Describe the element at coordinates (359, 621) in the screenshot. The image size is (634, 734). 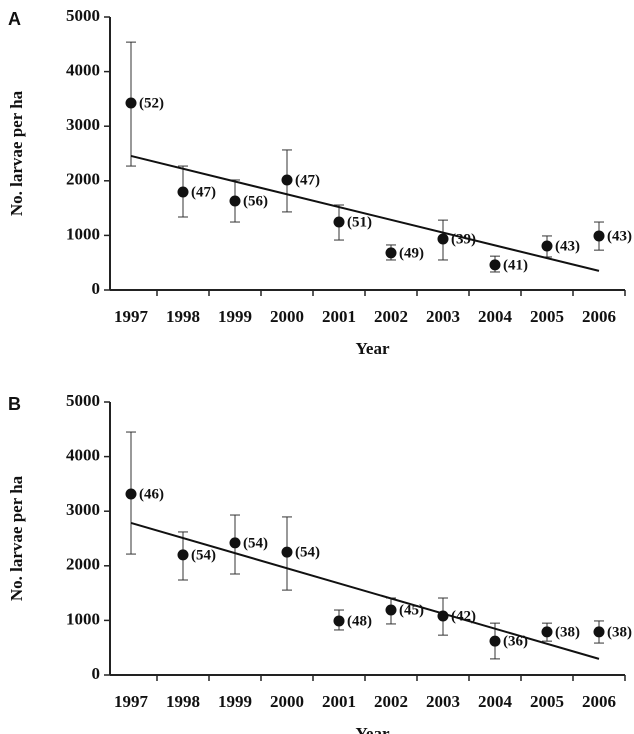
I see `sample-size-label: (48)` at that location.